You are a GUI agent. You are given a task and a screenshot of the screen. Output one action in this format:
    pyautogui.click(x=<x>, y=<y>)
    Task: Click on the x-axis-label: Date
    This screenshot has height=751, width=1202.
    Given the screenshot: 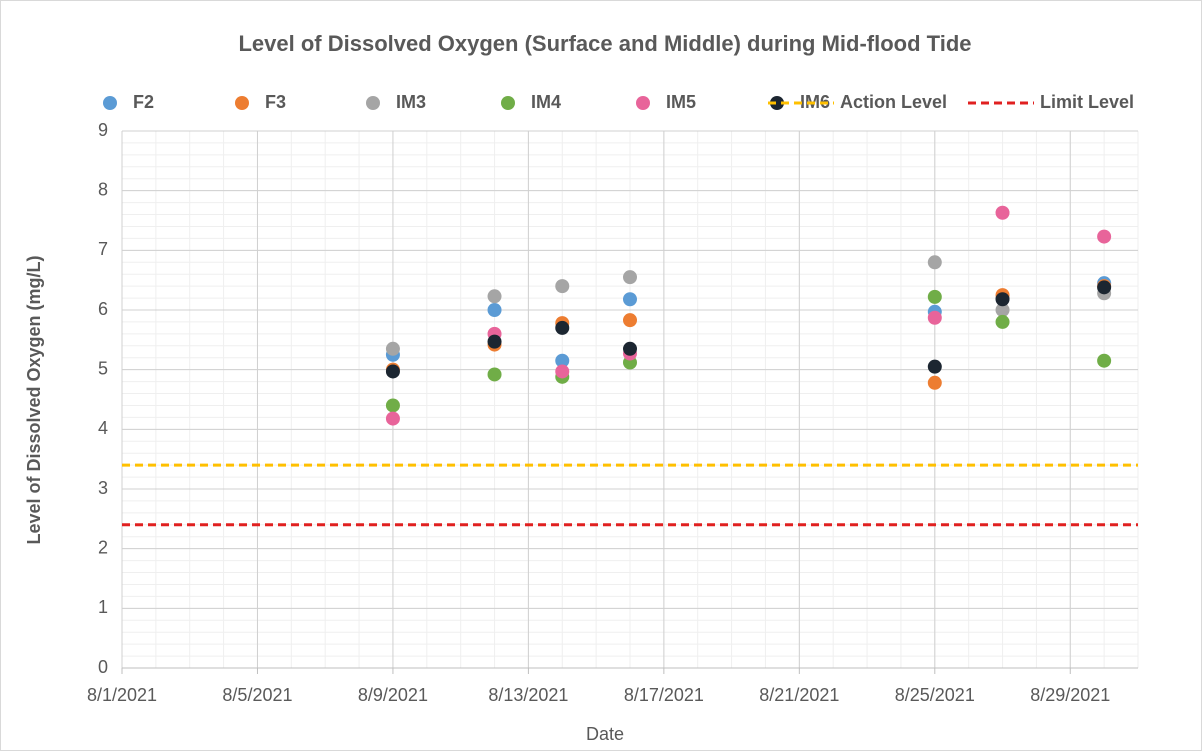 What is the action you would take?
    pyautogui.click(x=605, y=734)
    